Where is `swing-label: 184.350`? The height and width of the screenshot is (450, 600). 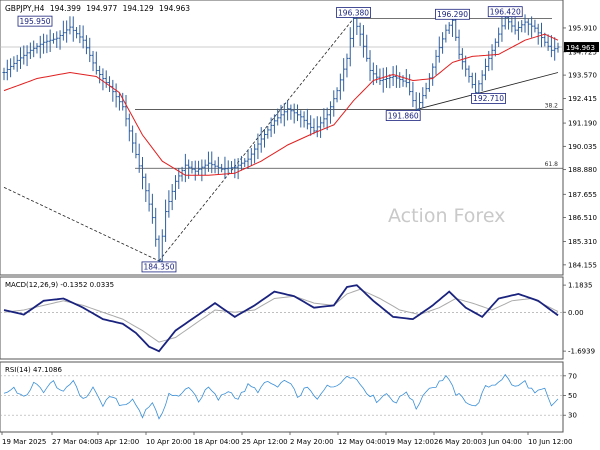
swing-label: 184.350 is located at coordinates (158, 267).